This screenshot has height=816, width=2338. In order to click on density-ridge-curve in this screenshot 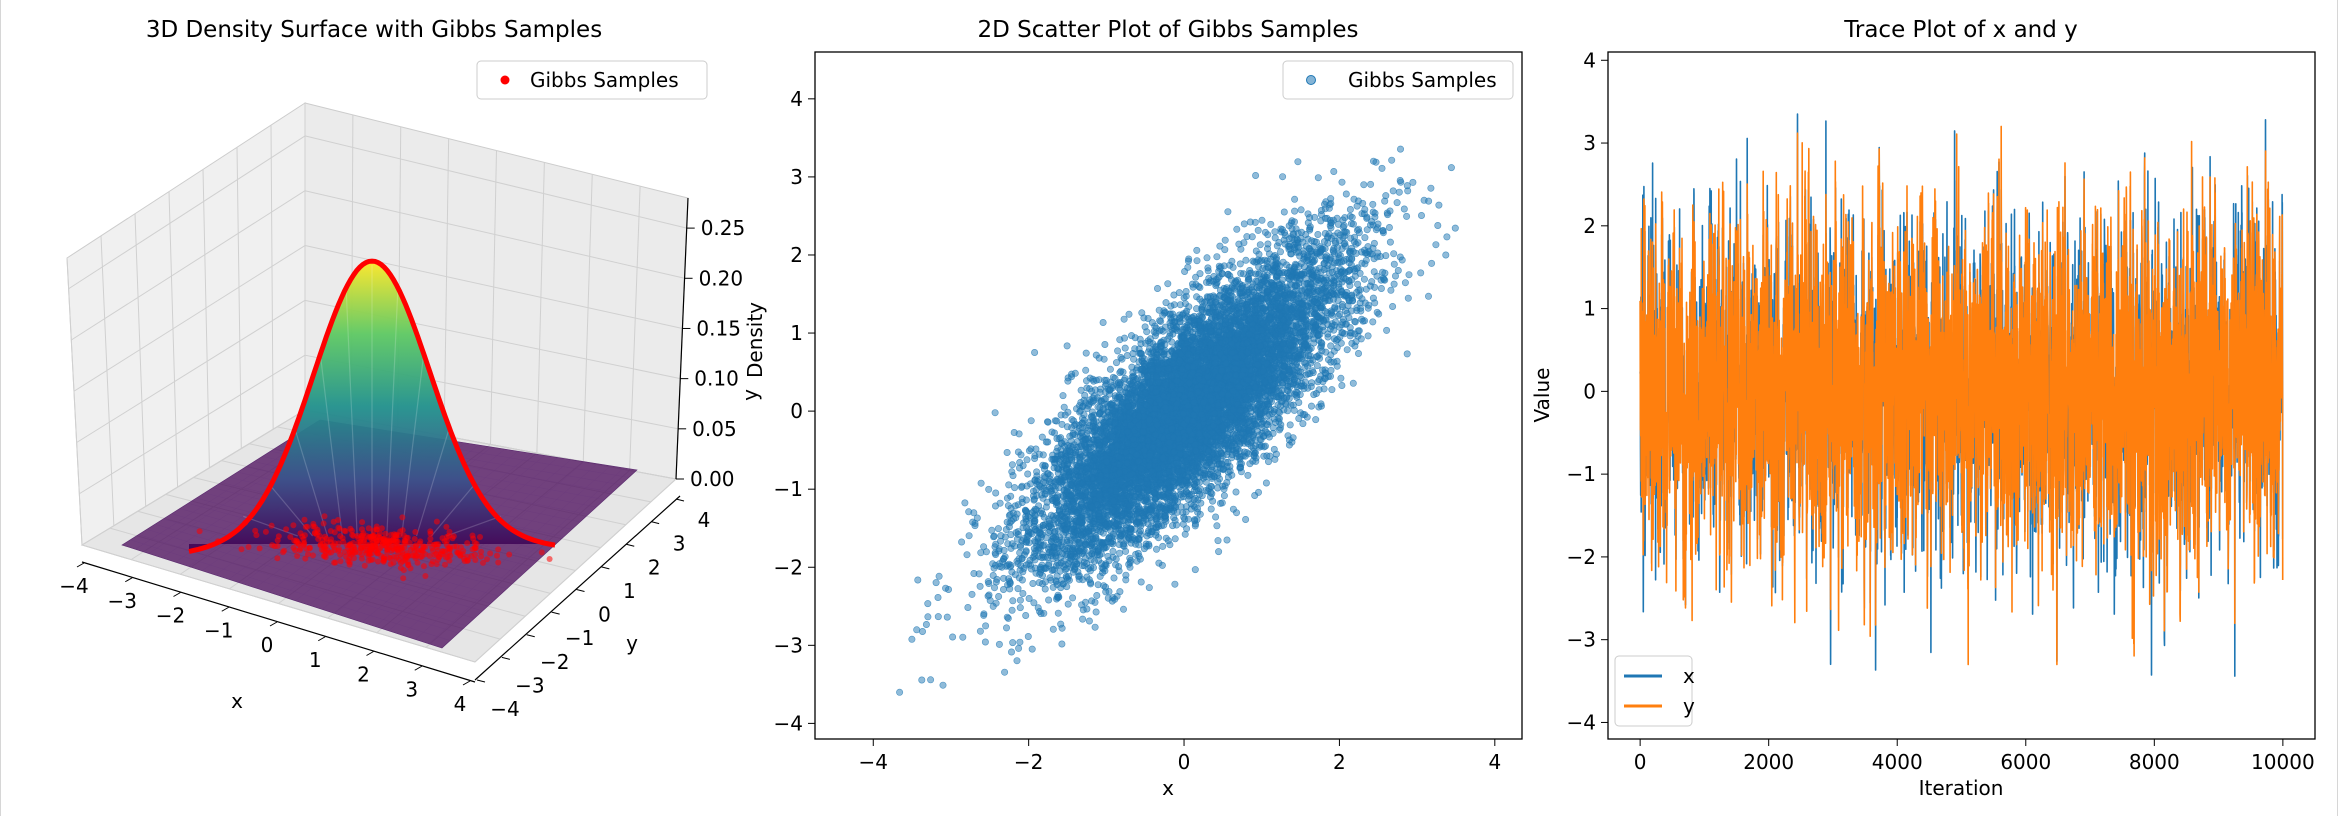, I will do `click(372, 406)`.